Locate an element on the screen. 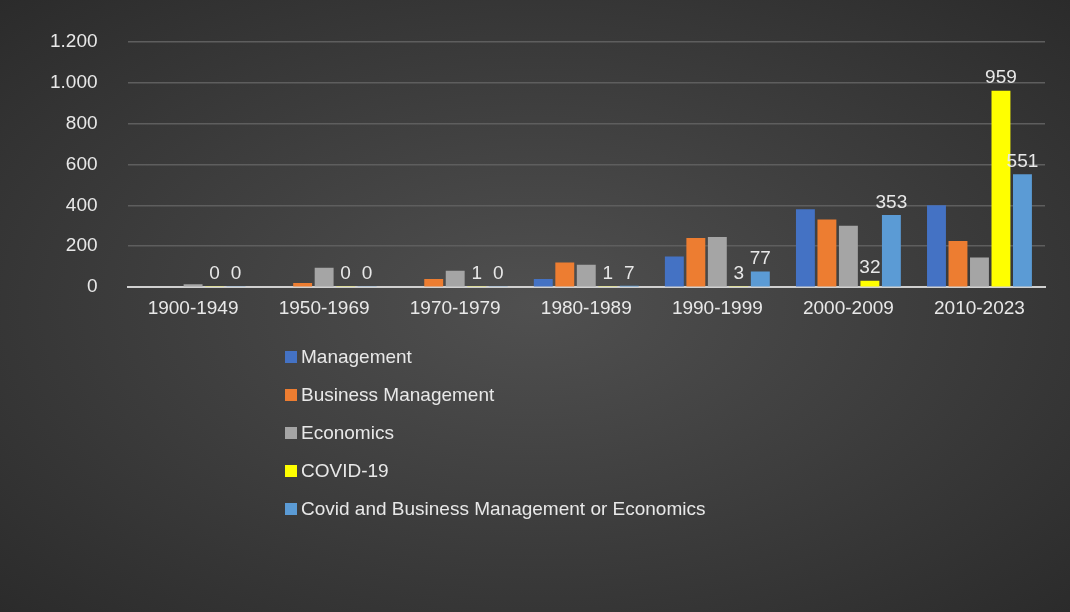  legend-label: Business Management is located at coordinates (398, 395).